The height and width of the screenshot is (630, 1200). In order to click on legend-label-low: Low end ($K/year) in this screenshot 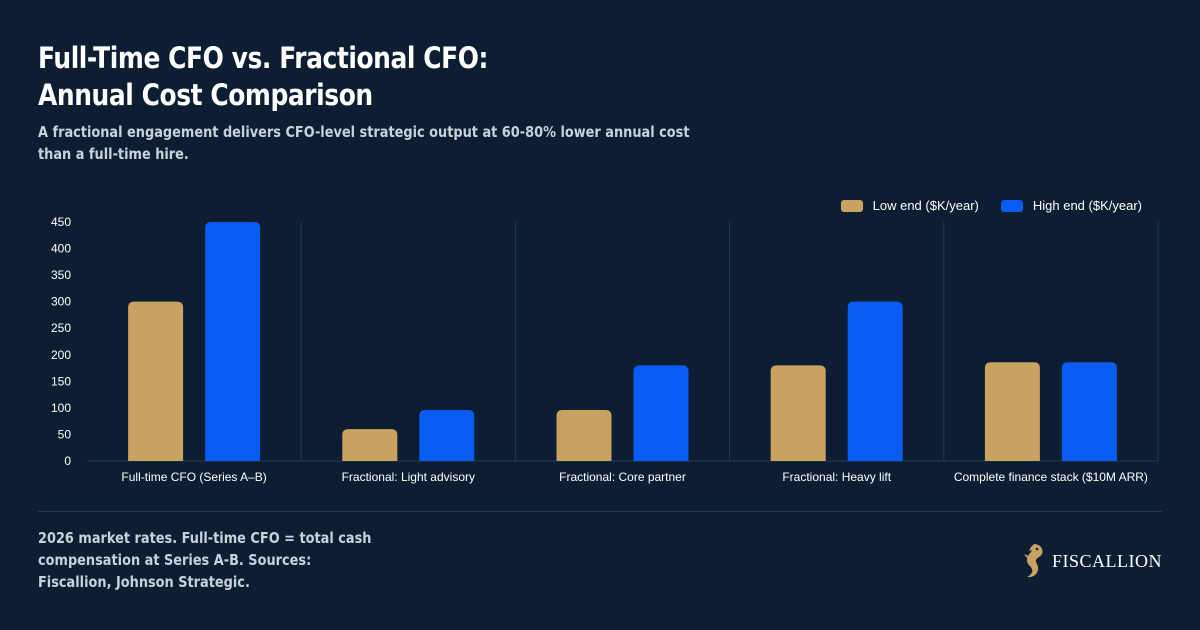, I will do `click(925, 205)`.